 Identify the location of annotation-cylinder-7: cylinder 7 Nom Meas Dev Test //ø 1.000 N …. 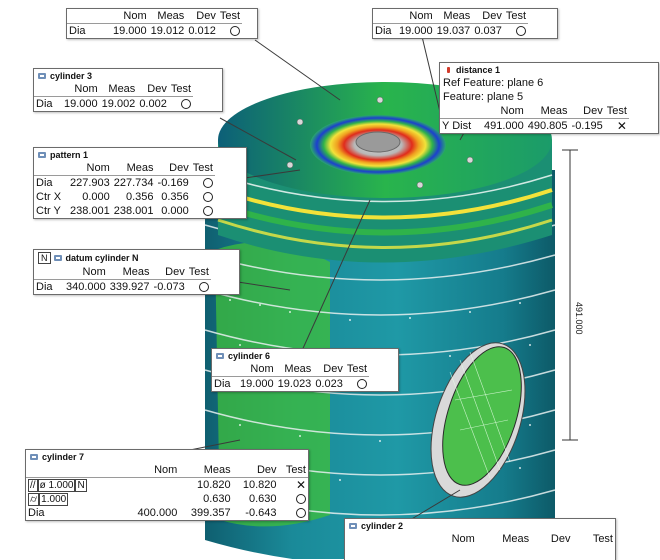
(167, 485).